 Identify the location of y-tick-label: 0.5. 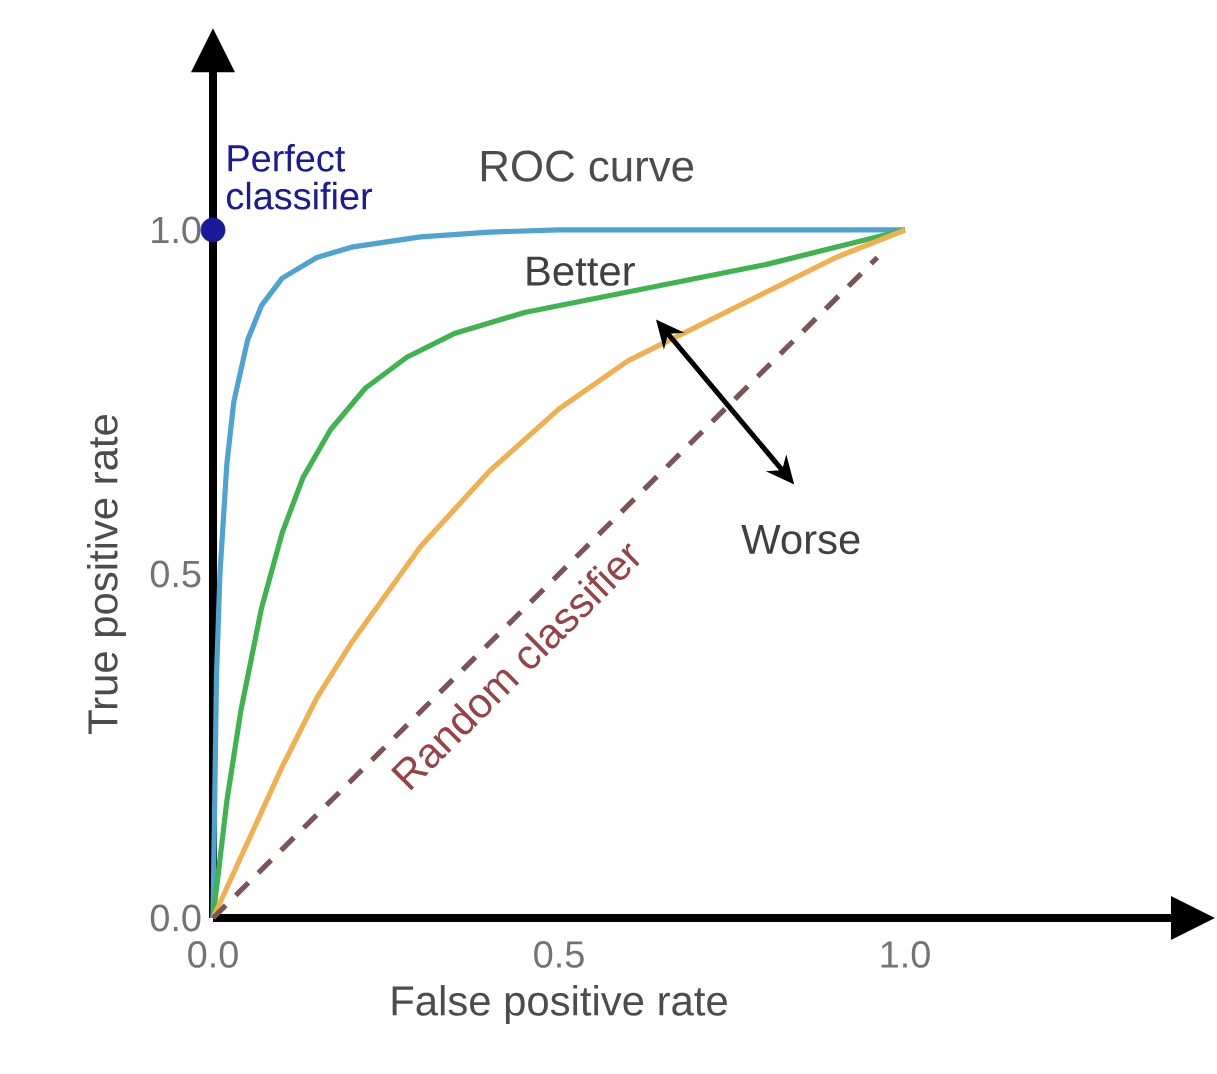
(175, 574).